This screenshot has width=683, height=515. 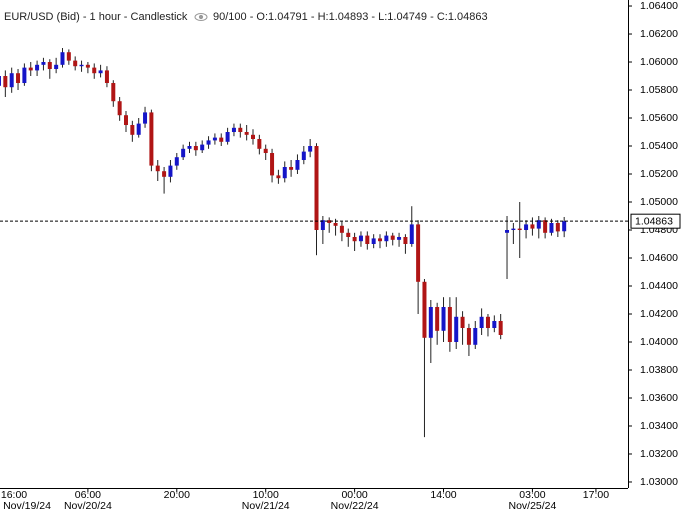 What do you see at coordinates (88, 495) in the screenshot?
I see `x-tick-label: 06:00` at bounding box center [88, 495].